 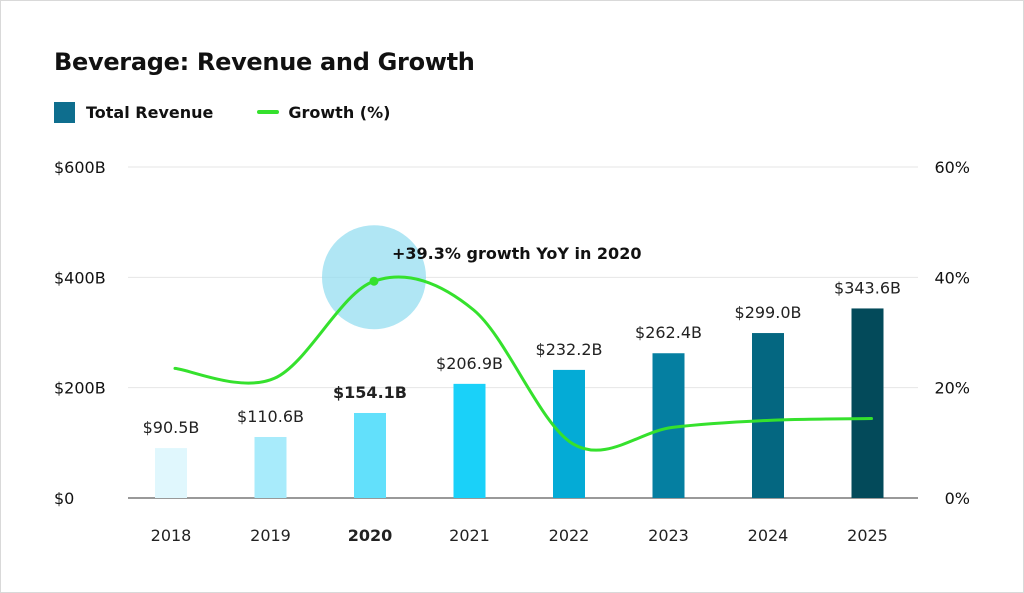 I want to click on x-tick-label-2021: 2021, so click(x=469, y=535).